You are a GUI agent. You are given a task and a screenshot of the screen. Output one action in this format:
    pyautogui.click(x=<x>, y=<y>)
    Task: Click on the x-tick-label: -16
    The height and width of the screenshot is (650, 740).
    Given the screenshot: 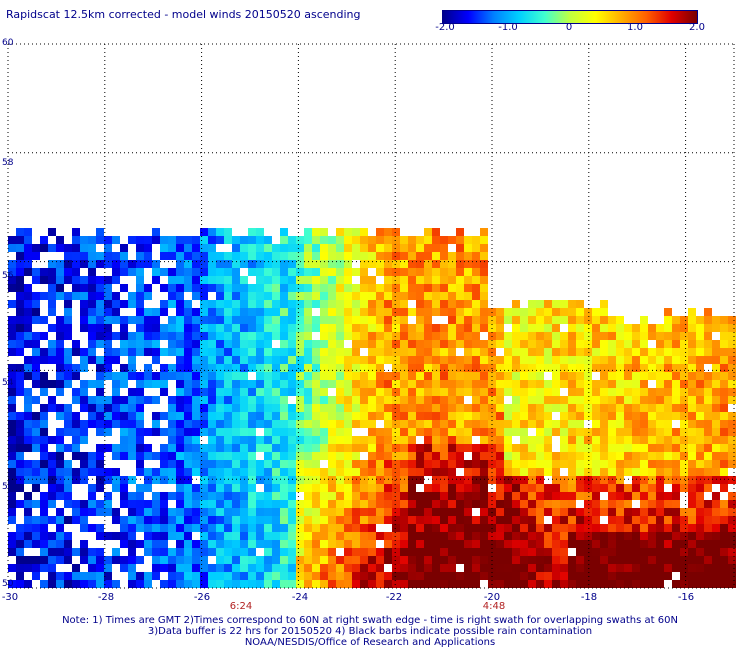 What is the action you would take?
    pyautogui.click(x=686, y=597)
    